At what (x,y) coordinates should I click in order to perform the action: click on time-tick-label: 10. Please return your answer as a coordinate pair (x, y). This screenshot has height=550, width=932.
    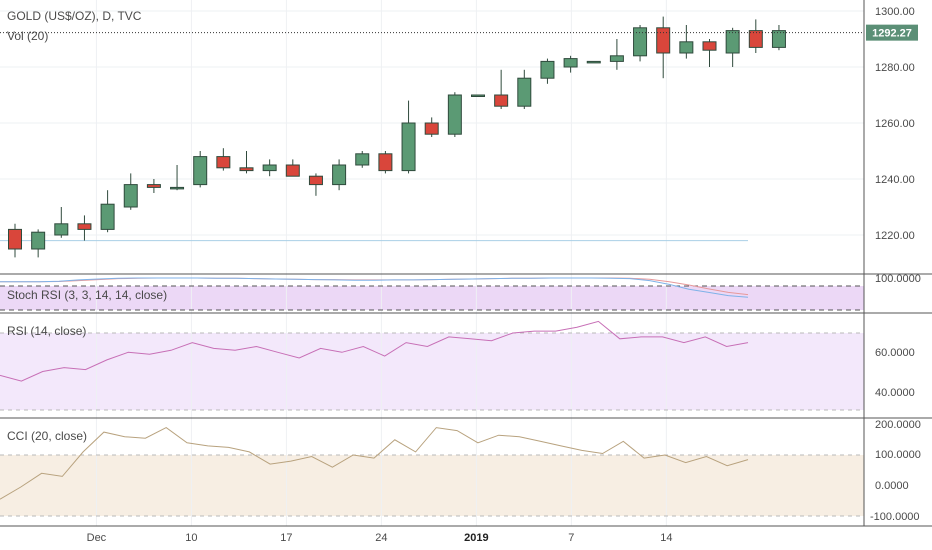
    Looking at the image, I should click on (191, 538).